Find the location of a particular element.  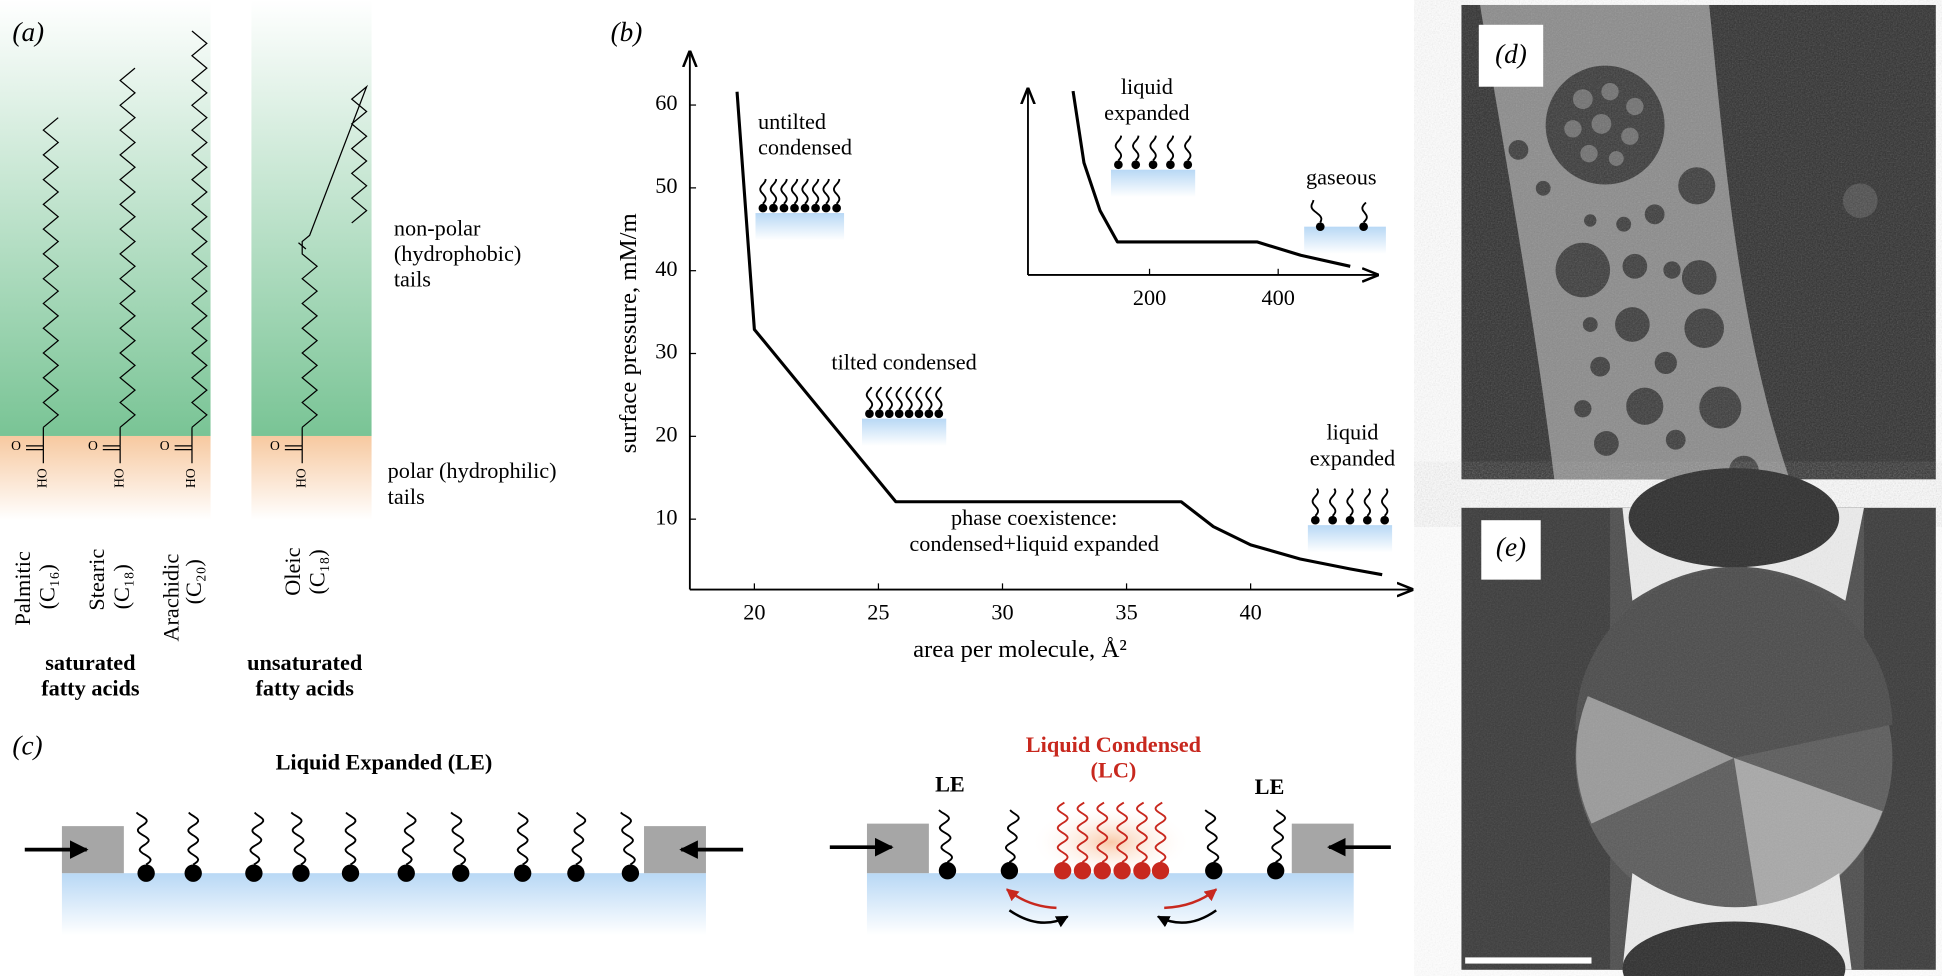

x-tick-label: 200 is located at coordinates (1149, 297).